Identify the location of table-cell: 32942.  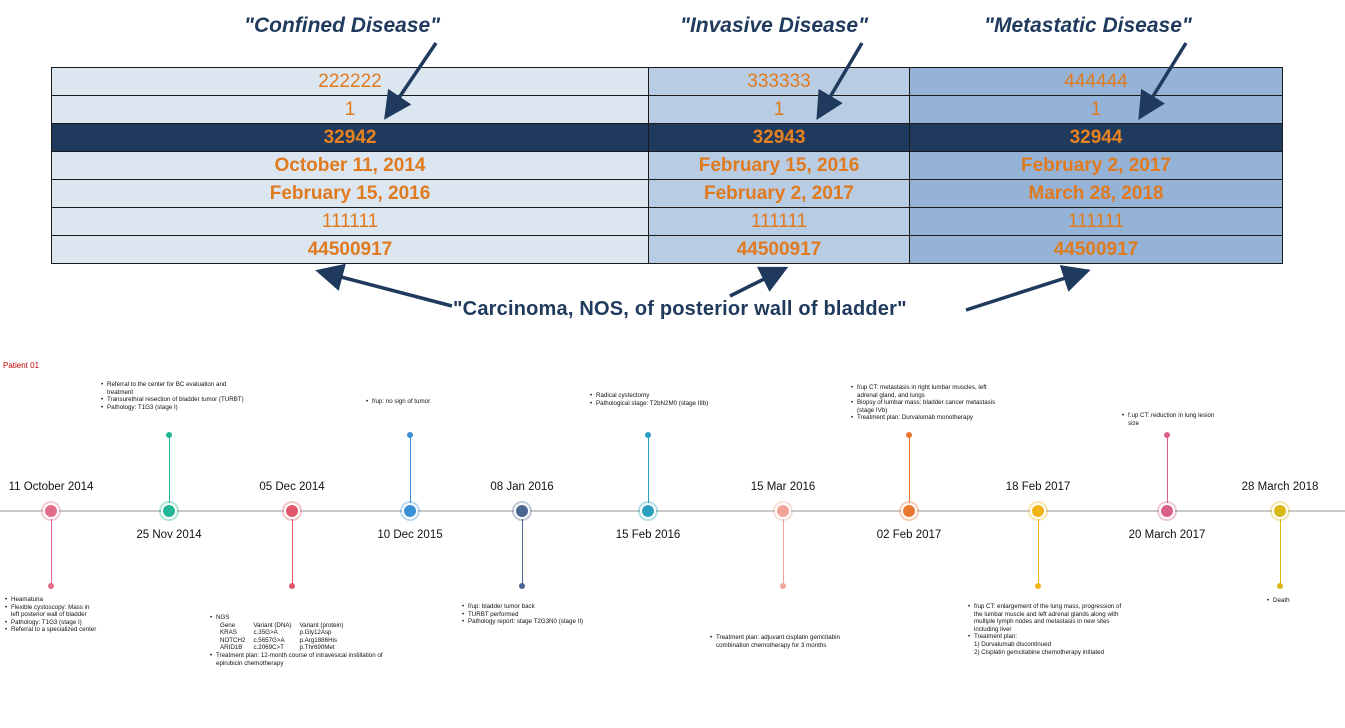
(350, 137).